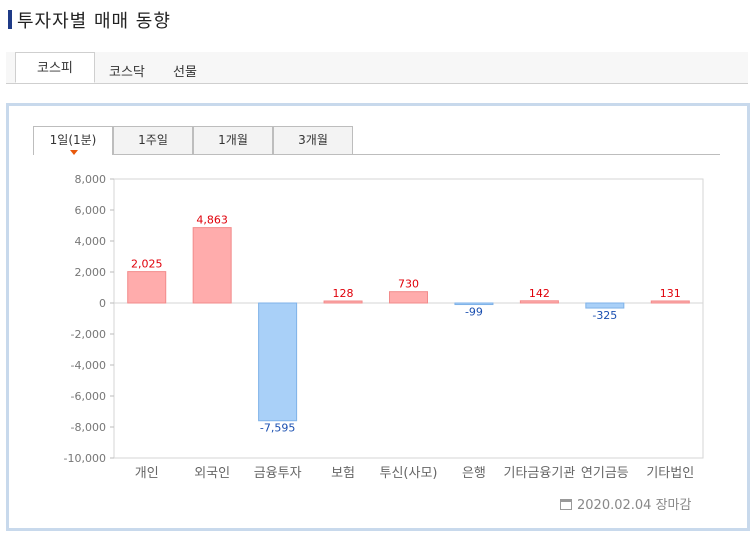 The image size is (753, 537). Describe the element at coordinates (91, 179) in the screenshot. I see `y-tick-label: 8,000` at that location.